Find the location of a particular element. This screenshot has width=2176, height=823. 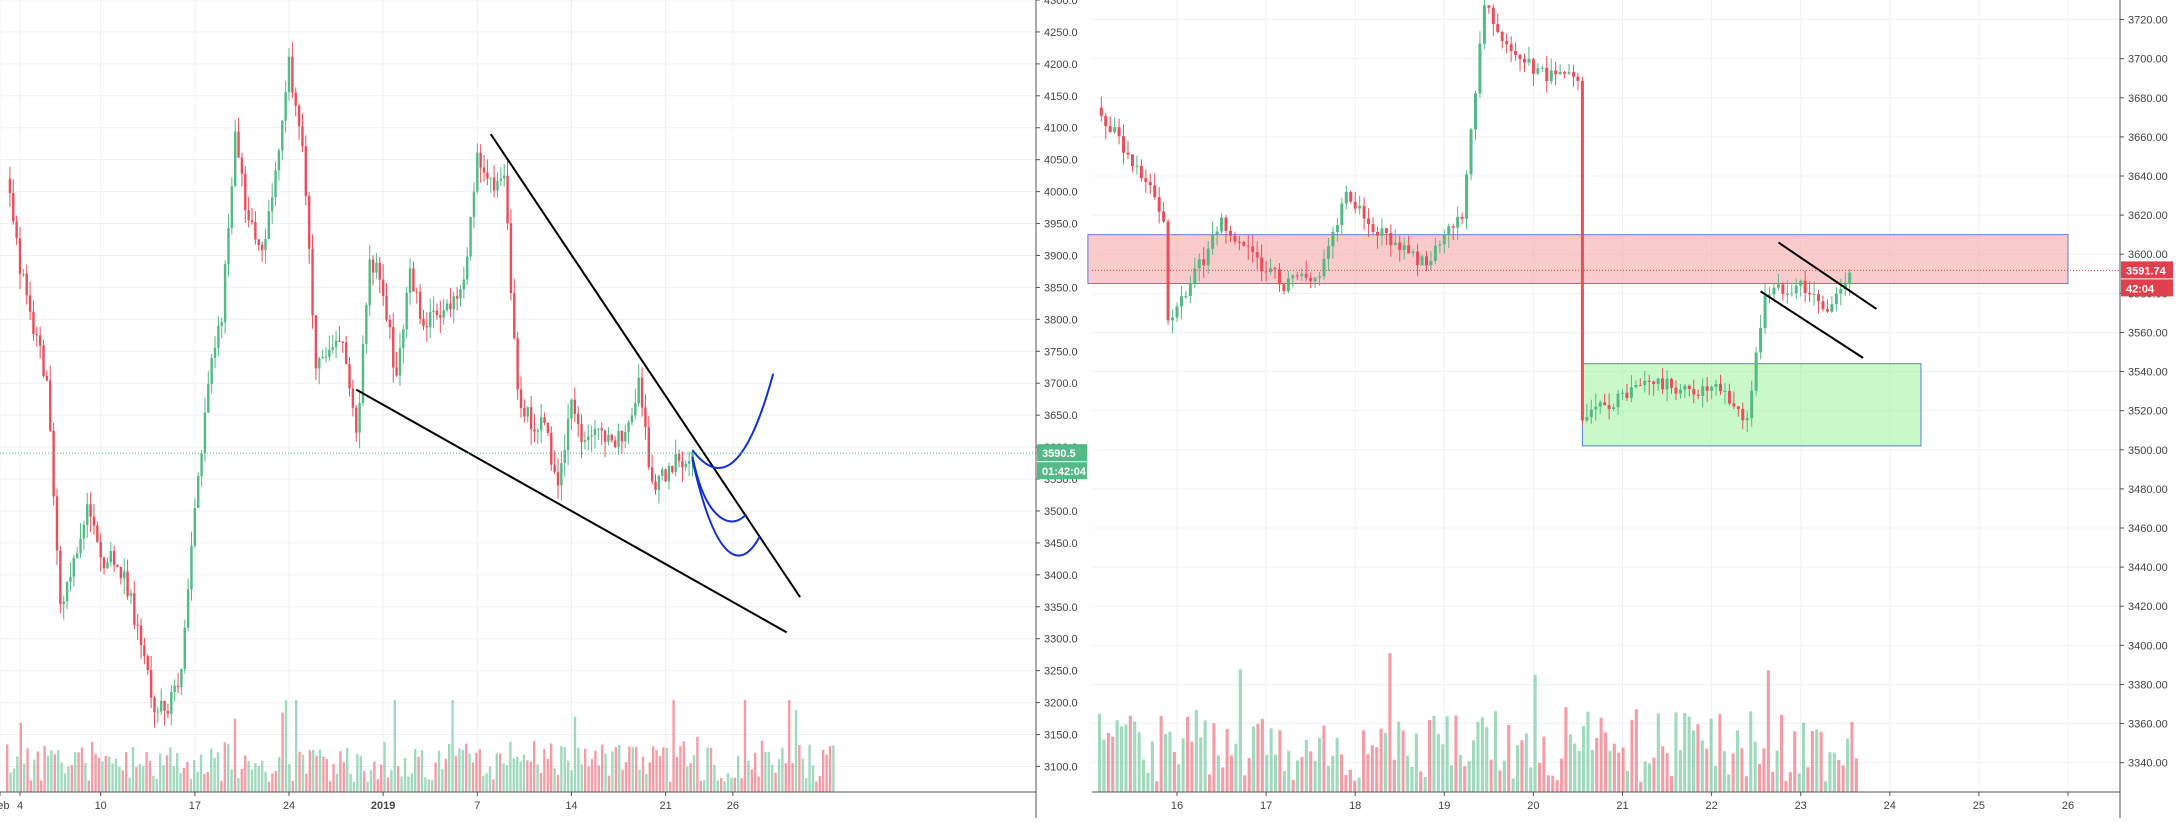

trendline is located at coordinates (571, 511).